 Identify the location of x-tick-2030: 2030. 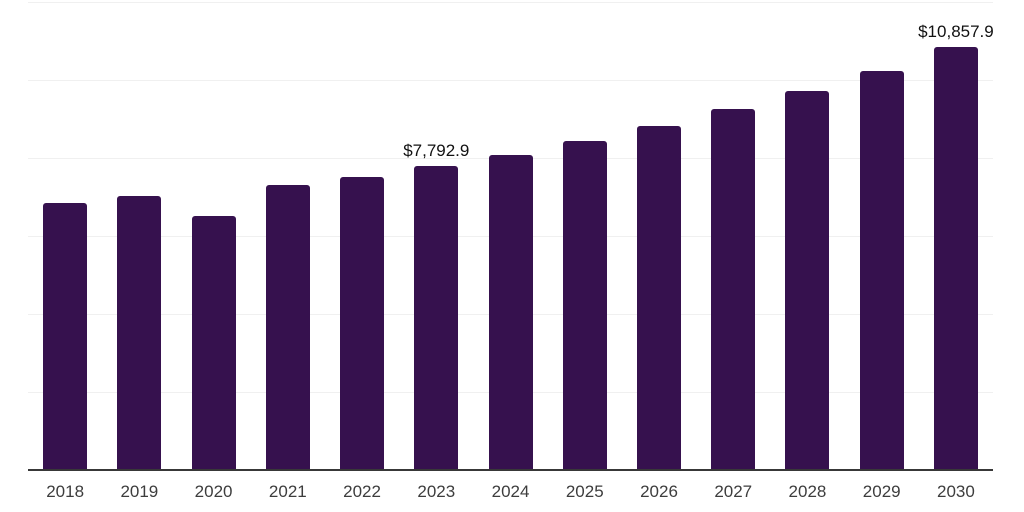
(956, 491).